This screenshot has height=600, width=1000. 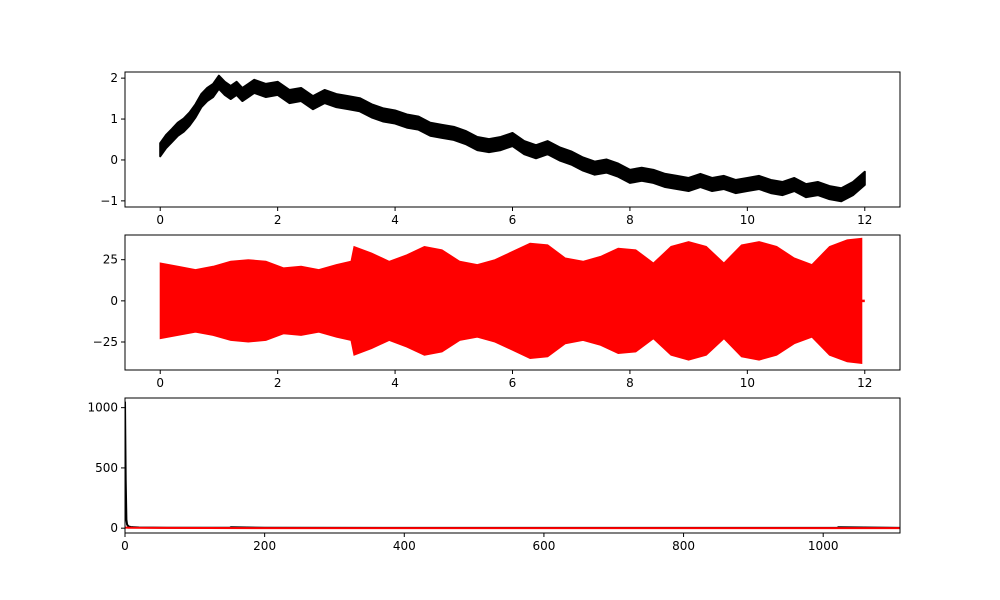 What do you see at coordinates (683, 546) in the screenshot?
I see `x-tick-label: 800` at bounding box center [683, 546].